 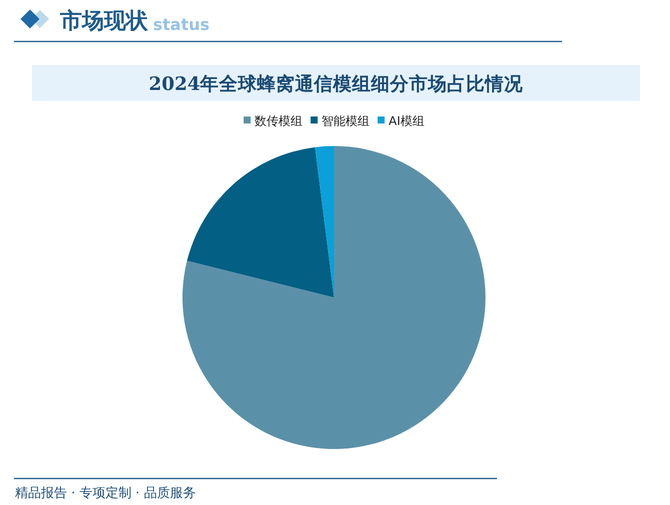 What do you see at coordinates (278, 121) in the screenshot?
I see `legend-label: 数传模组` at bounding box center [278, 121].